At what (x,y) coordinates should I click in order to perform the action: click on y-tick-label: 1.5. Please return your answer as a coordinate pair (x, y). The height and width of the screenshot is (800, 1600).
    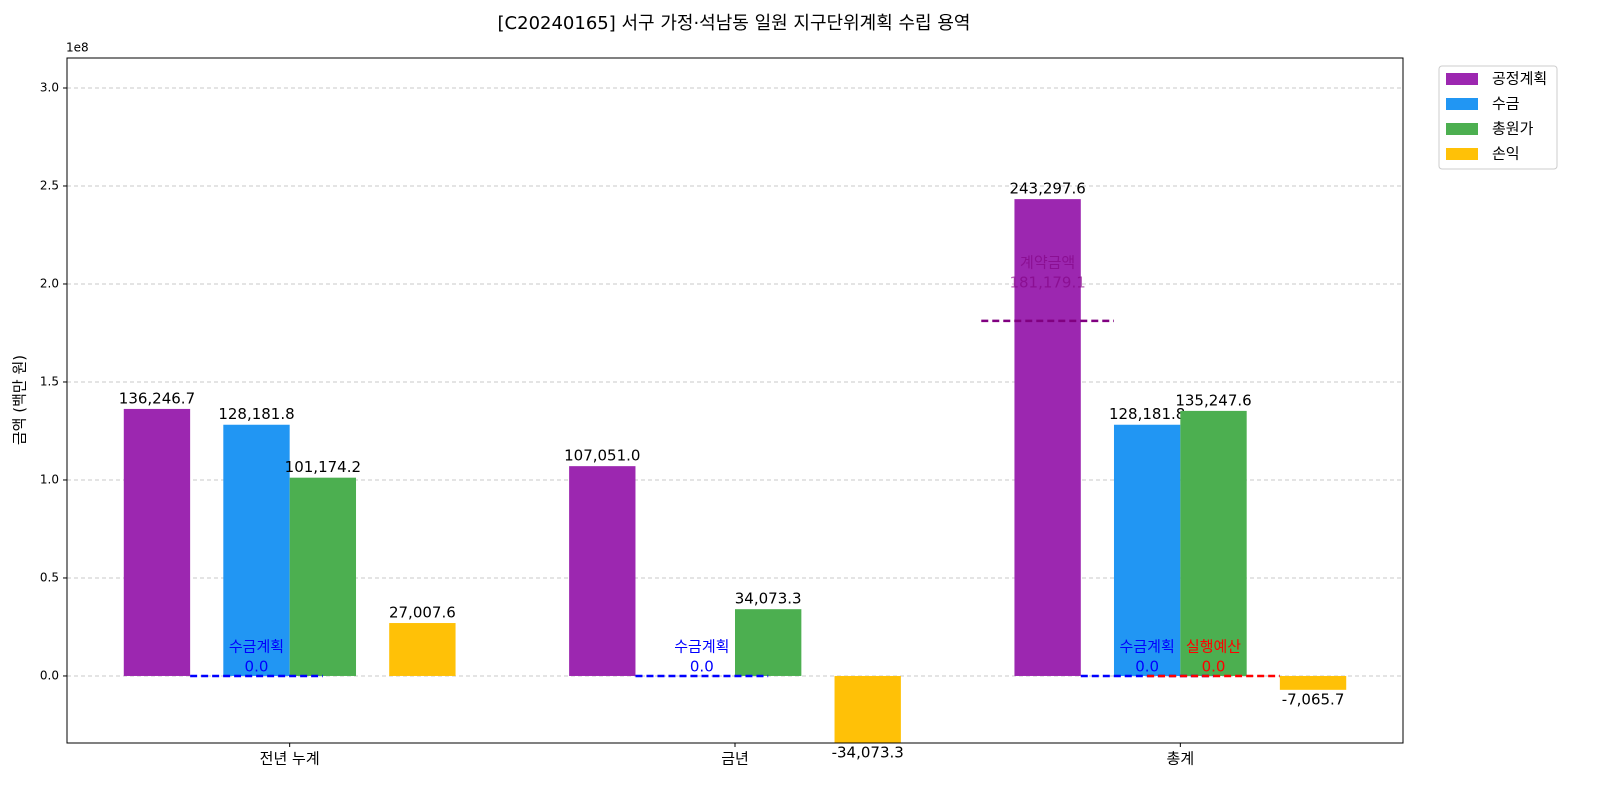
    Looking at the image, I should click on (49, 381).